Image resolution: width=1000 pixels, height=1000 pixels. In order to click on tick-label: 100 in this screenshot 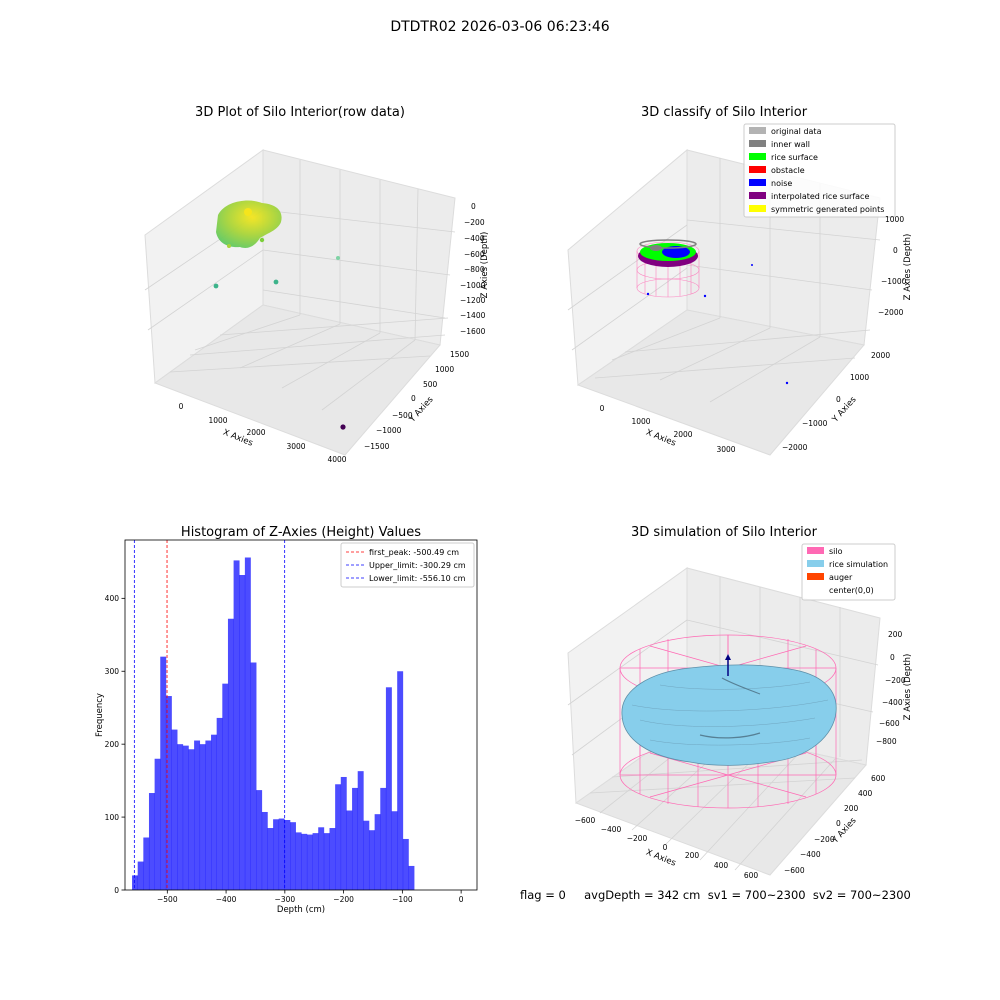, I will do `click(112, 817)`.